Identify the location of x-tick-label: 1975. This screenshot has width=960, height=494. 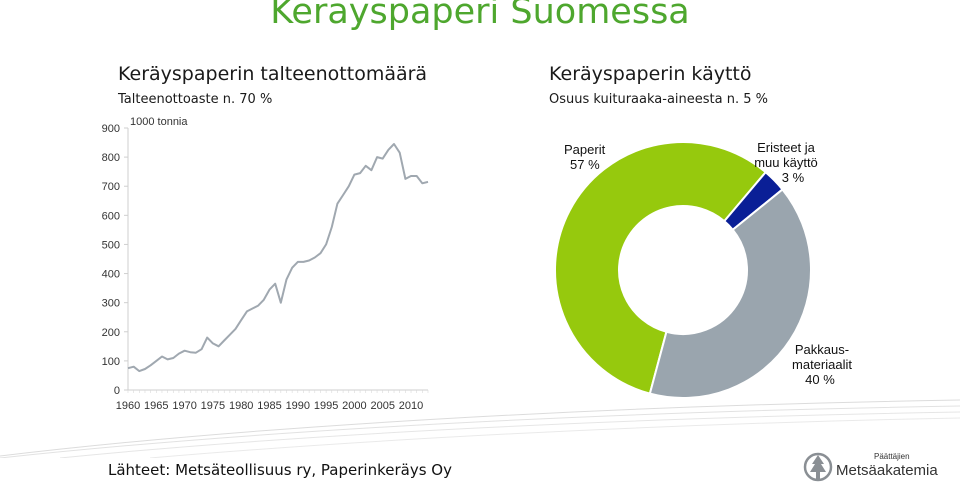
(213, 406).